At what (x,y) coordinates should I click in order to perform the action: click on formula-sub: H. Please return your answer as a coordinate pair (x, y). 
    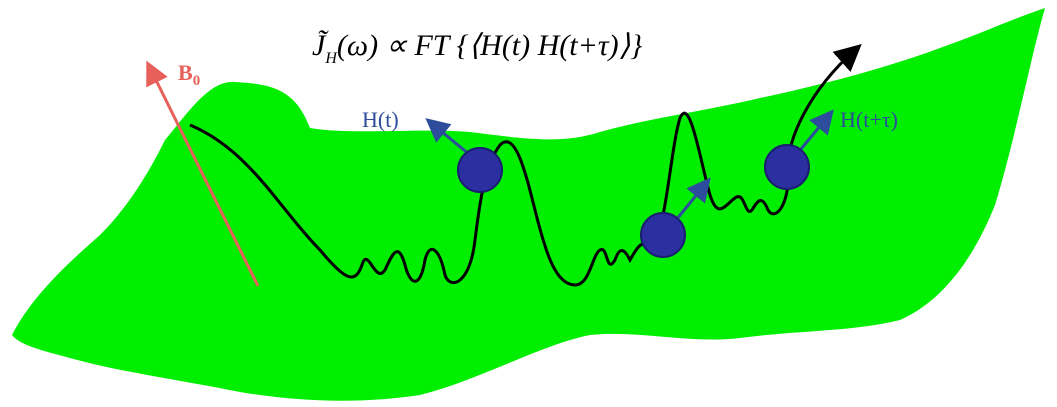
    Looking at the image, I should click on (331, 58).